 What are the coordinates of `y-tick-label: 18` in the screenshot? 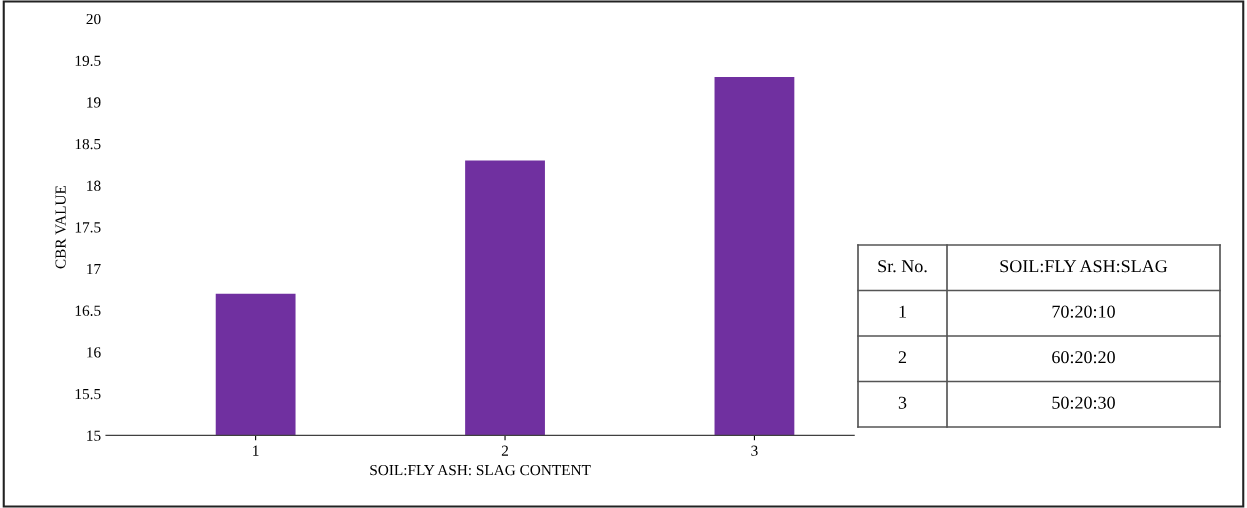 It's located at (94, 185).